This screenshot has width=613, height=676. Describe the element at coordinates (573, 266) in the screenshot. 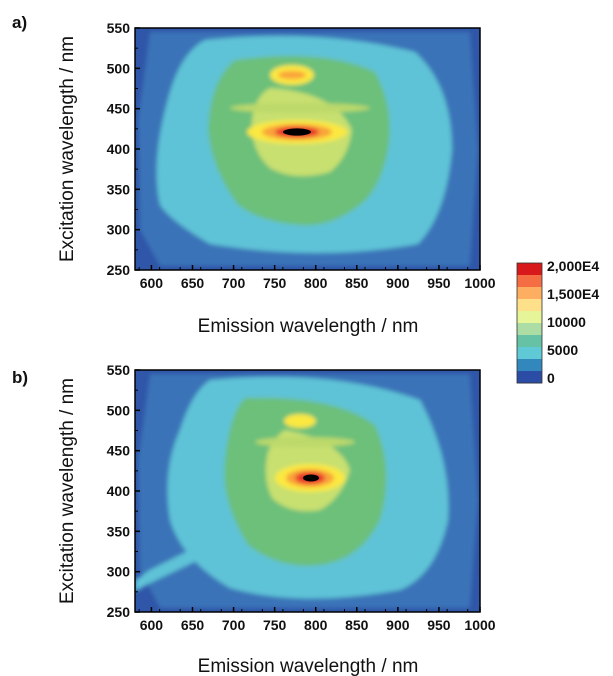

I see `colorbar-label: 2,000E4` at that location.